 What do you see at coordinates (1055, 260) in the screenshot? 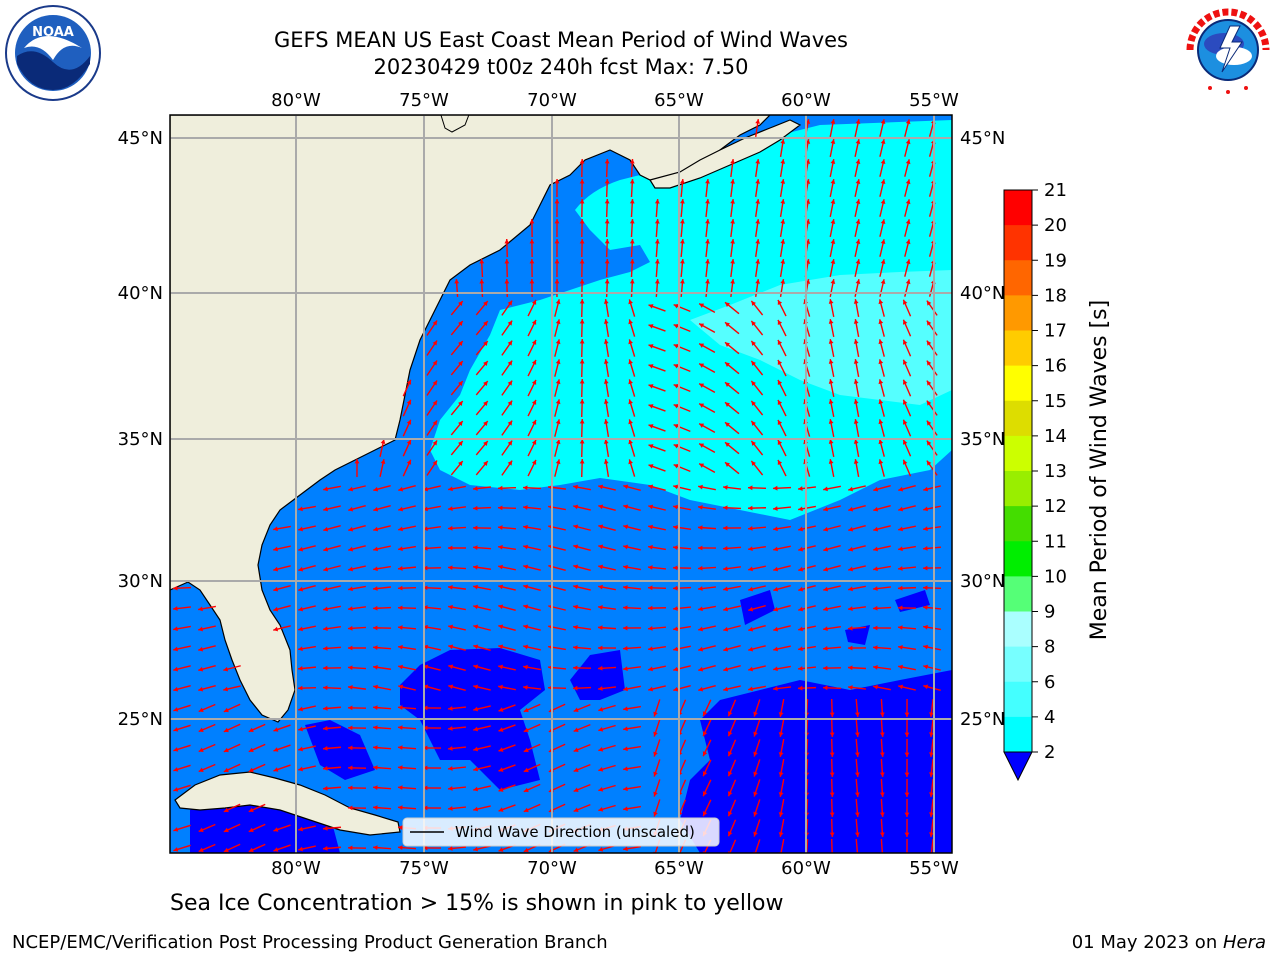
I see `colorbar-tick-label: 19` at bounding box center [1055, 260].